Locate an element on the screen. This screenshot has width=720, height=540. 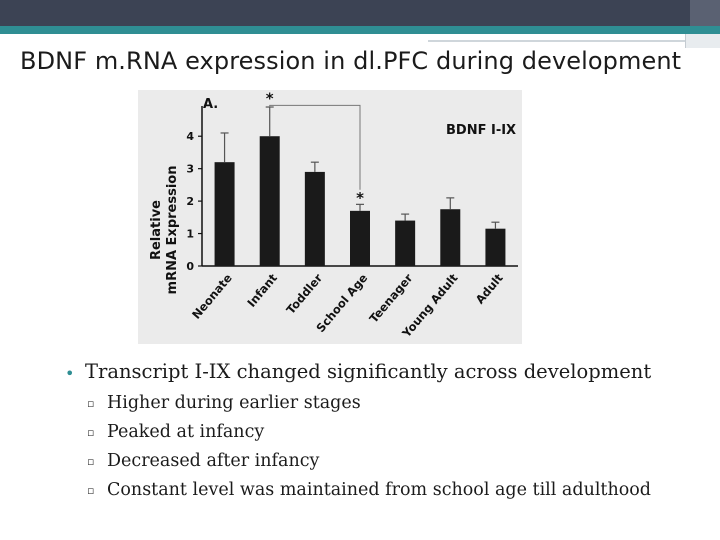
decorative-box is located at coordinates (702, 41).